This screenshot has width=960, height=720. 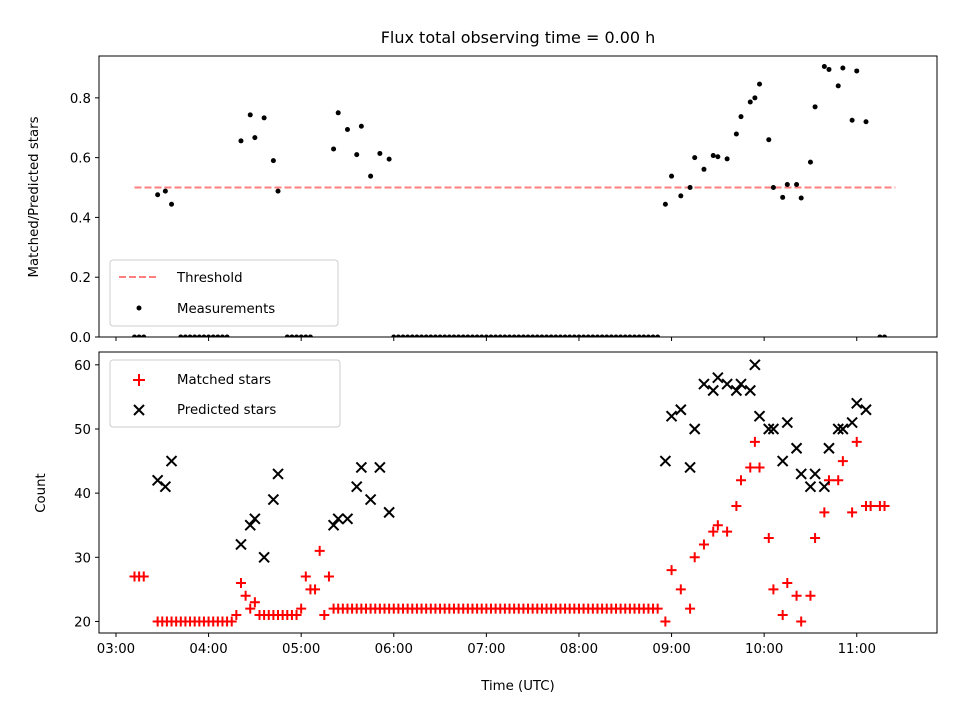 What do you see at coordinates (486, 649) in the screenshot?
I see `x-tick-label: 07:00` at bounding box center [486, 649].